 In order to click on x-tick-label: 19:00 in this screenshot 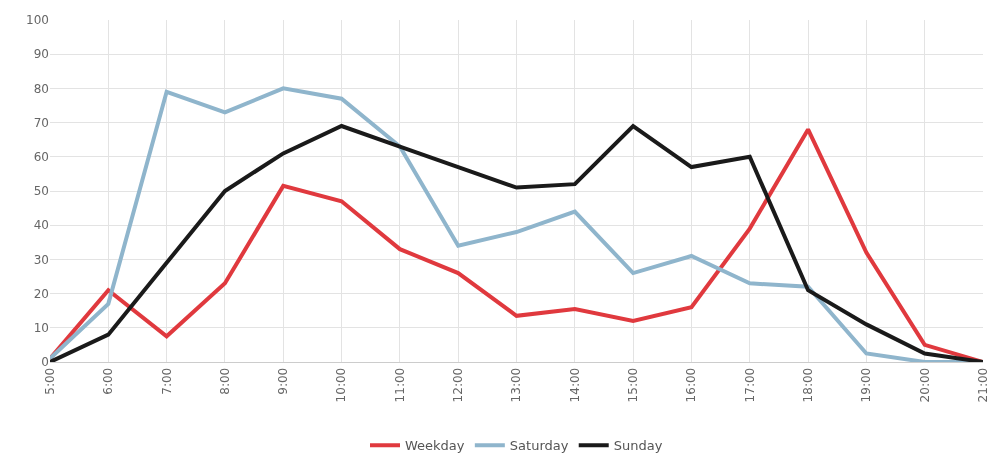, I will do `click(866, 385)`.